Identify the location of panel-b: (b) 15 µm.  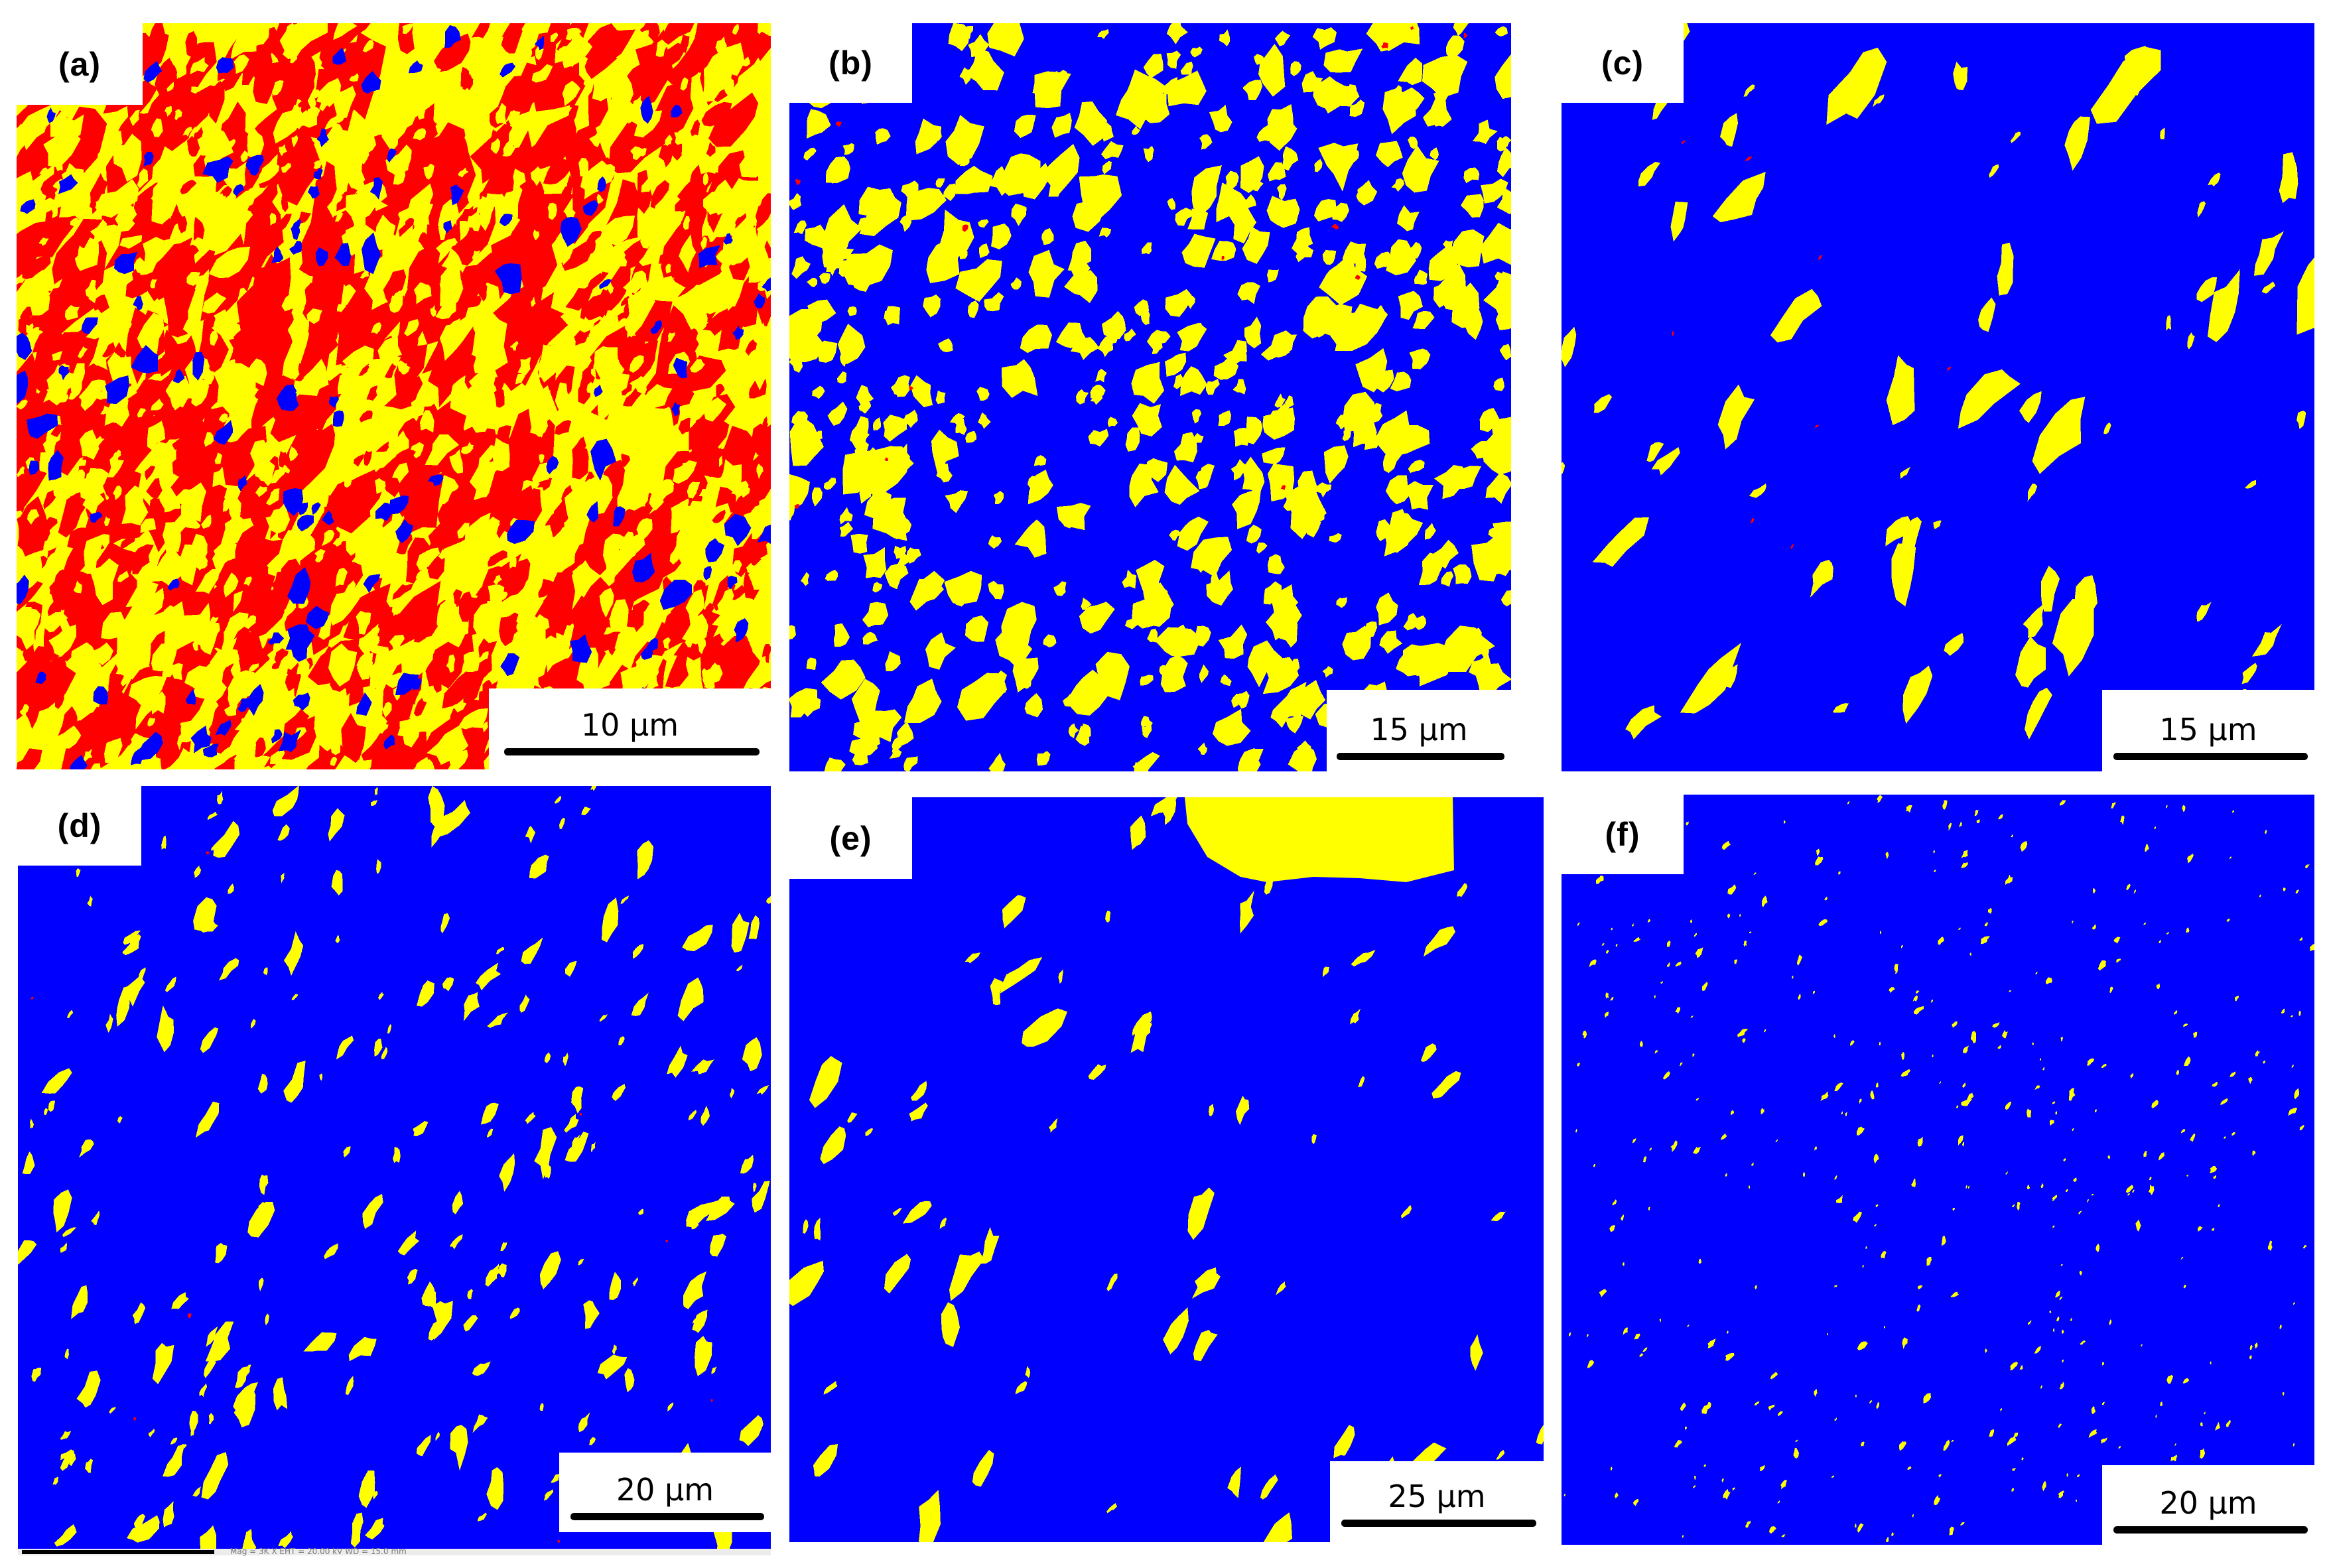
(1150, 397).